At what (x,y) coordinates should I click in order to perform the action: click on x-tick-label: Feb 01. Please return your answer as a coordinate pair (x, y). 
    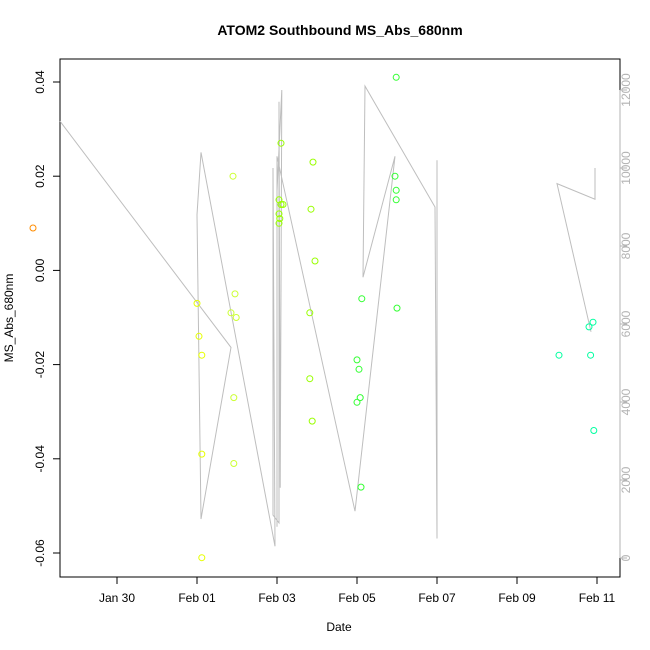
    Looking at the image, I should click on (197, 598).